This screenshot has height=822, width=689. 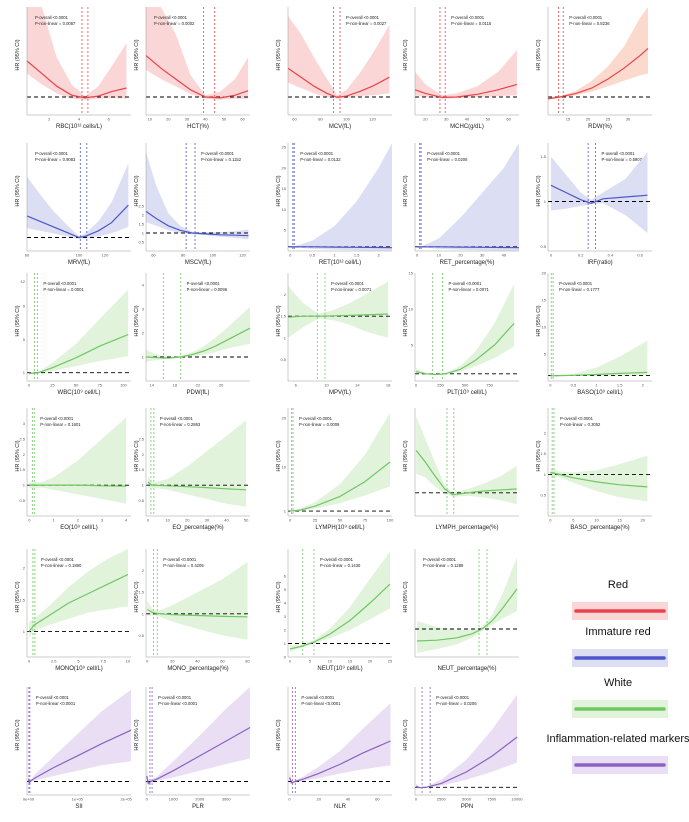 I want to click on p-nonlinear-label: P-non-linear = 0.8236, so click(x=589, y=23).